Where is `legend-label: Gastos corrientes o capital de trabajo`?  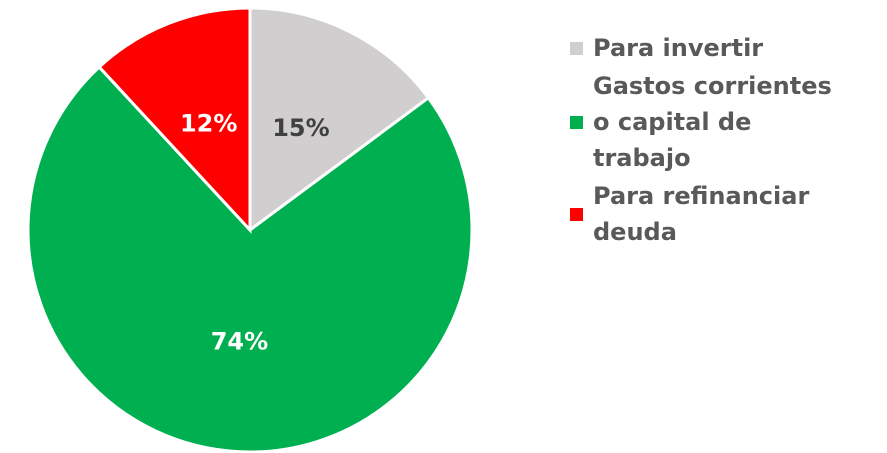
legend-label: Gastos corrientes o capital de trabajo is located at coordinates (712, 122).